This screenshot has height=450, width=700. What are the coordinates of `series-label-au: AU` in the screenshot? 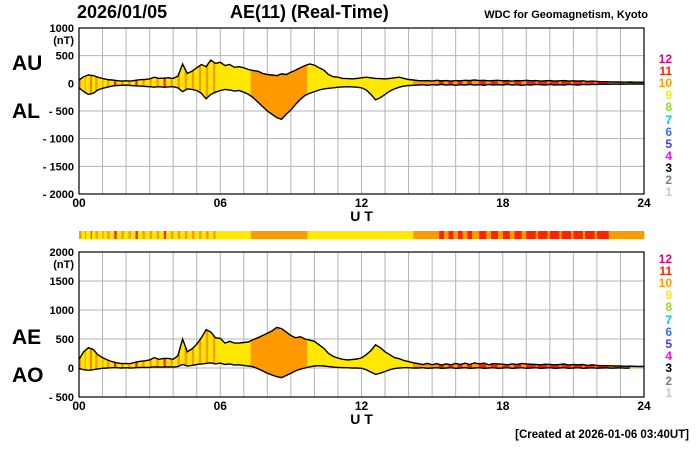 It's located at (27, 63).